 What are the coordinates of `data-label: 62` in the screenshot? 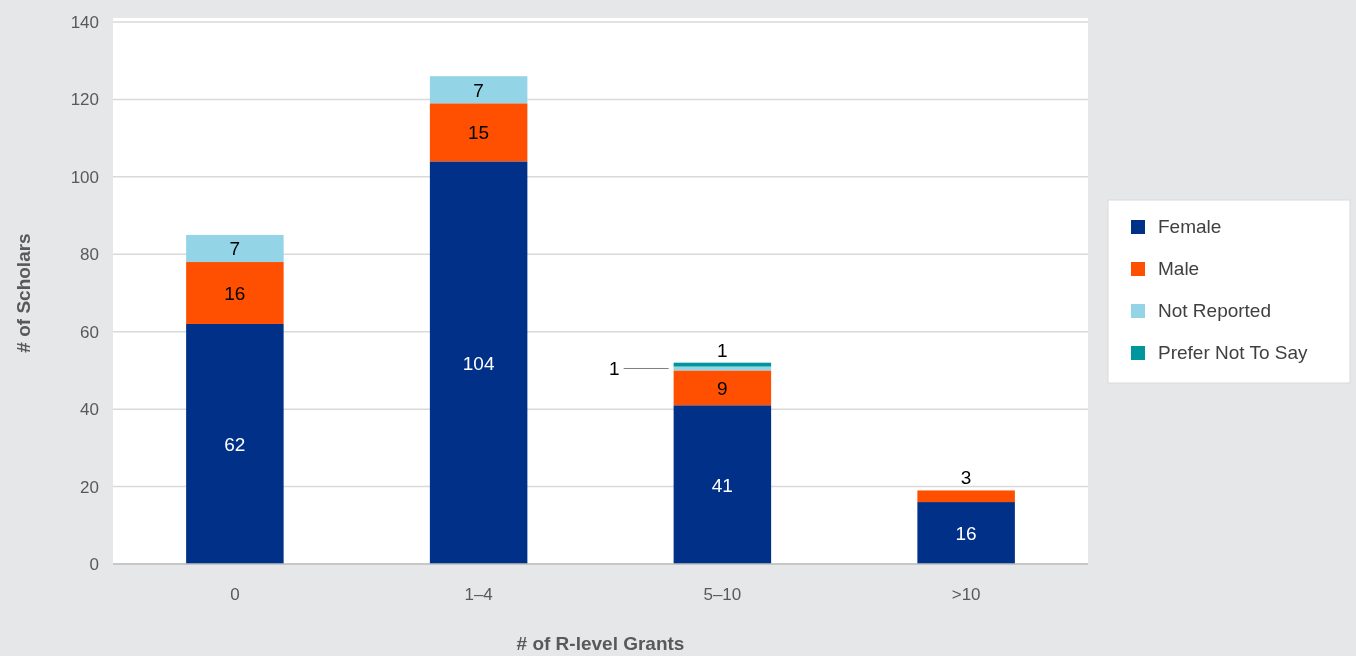 It's located at (235, 444).